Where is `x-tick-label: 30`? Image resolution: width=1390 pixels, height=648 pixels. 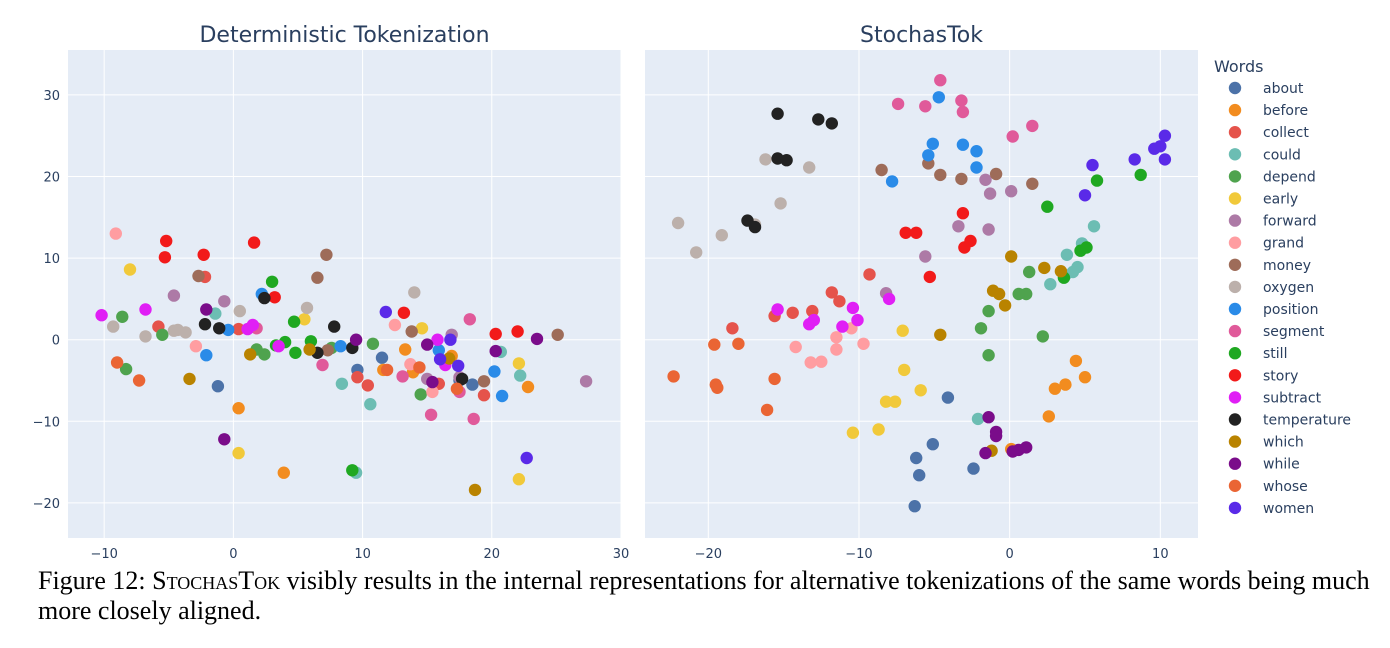
x-tick-label: 30 is located at coordinates (621, 553).